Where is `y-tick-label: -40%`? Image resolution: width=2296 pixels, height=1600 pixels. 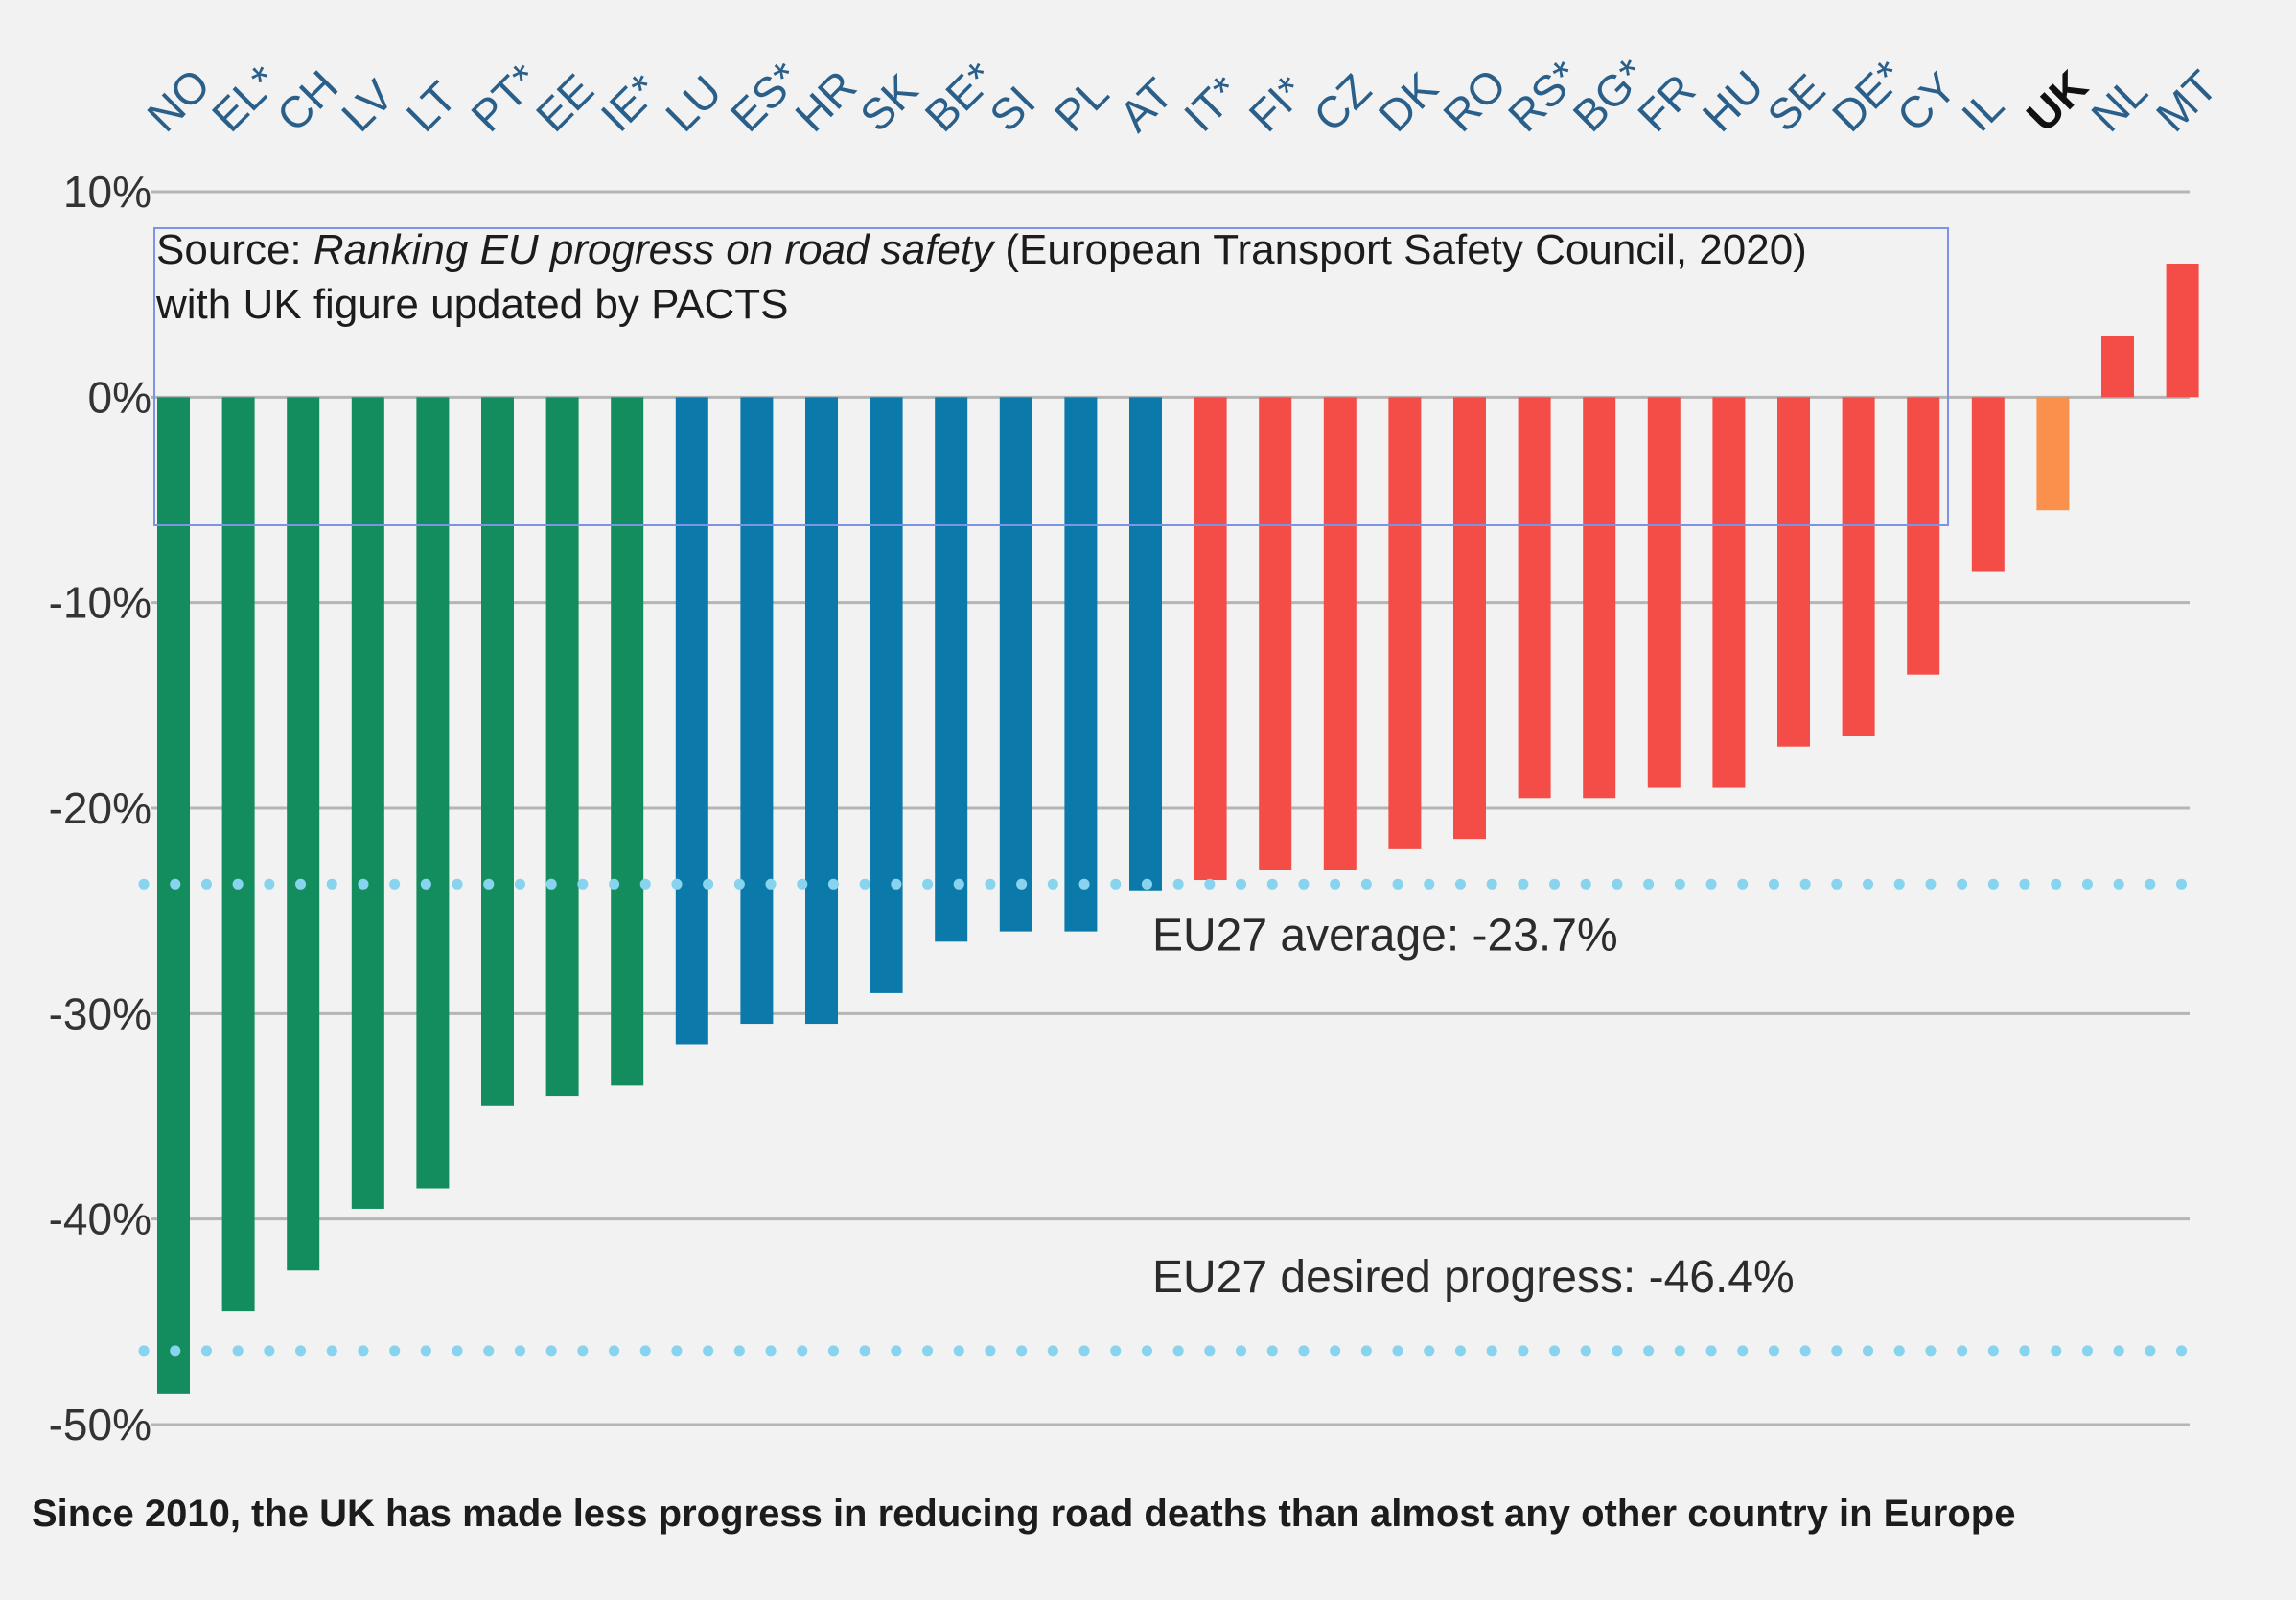
y-tick-label: -40% is located at coordinates (100, 1219).